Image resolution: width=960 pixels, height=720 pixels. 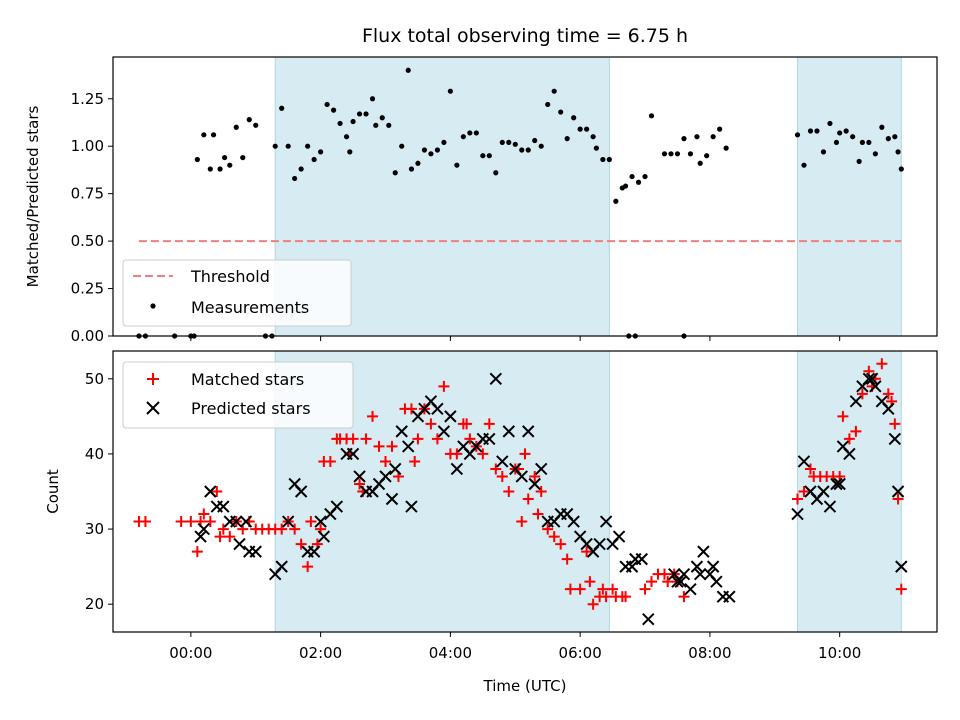 I want to click on legend-predicted-swatch, so click(x=153, y=408).